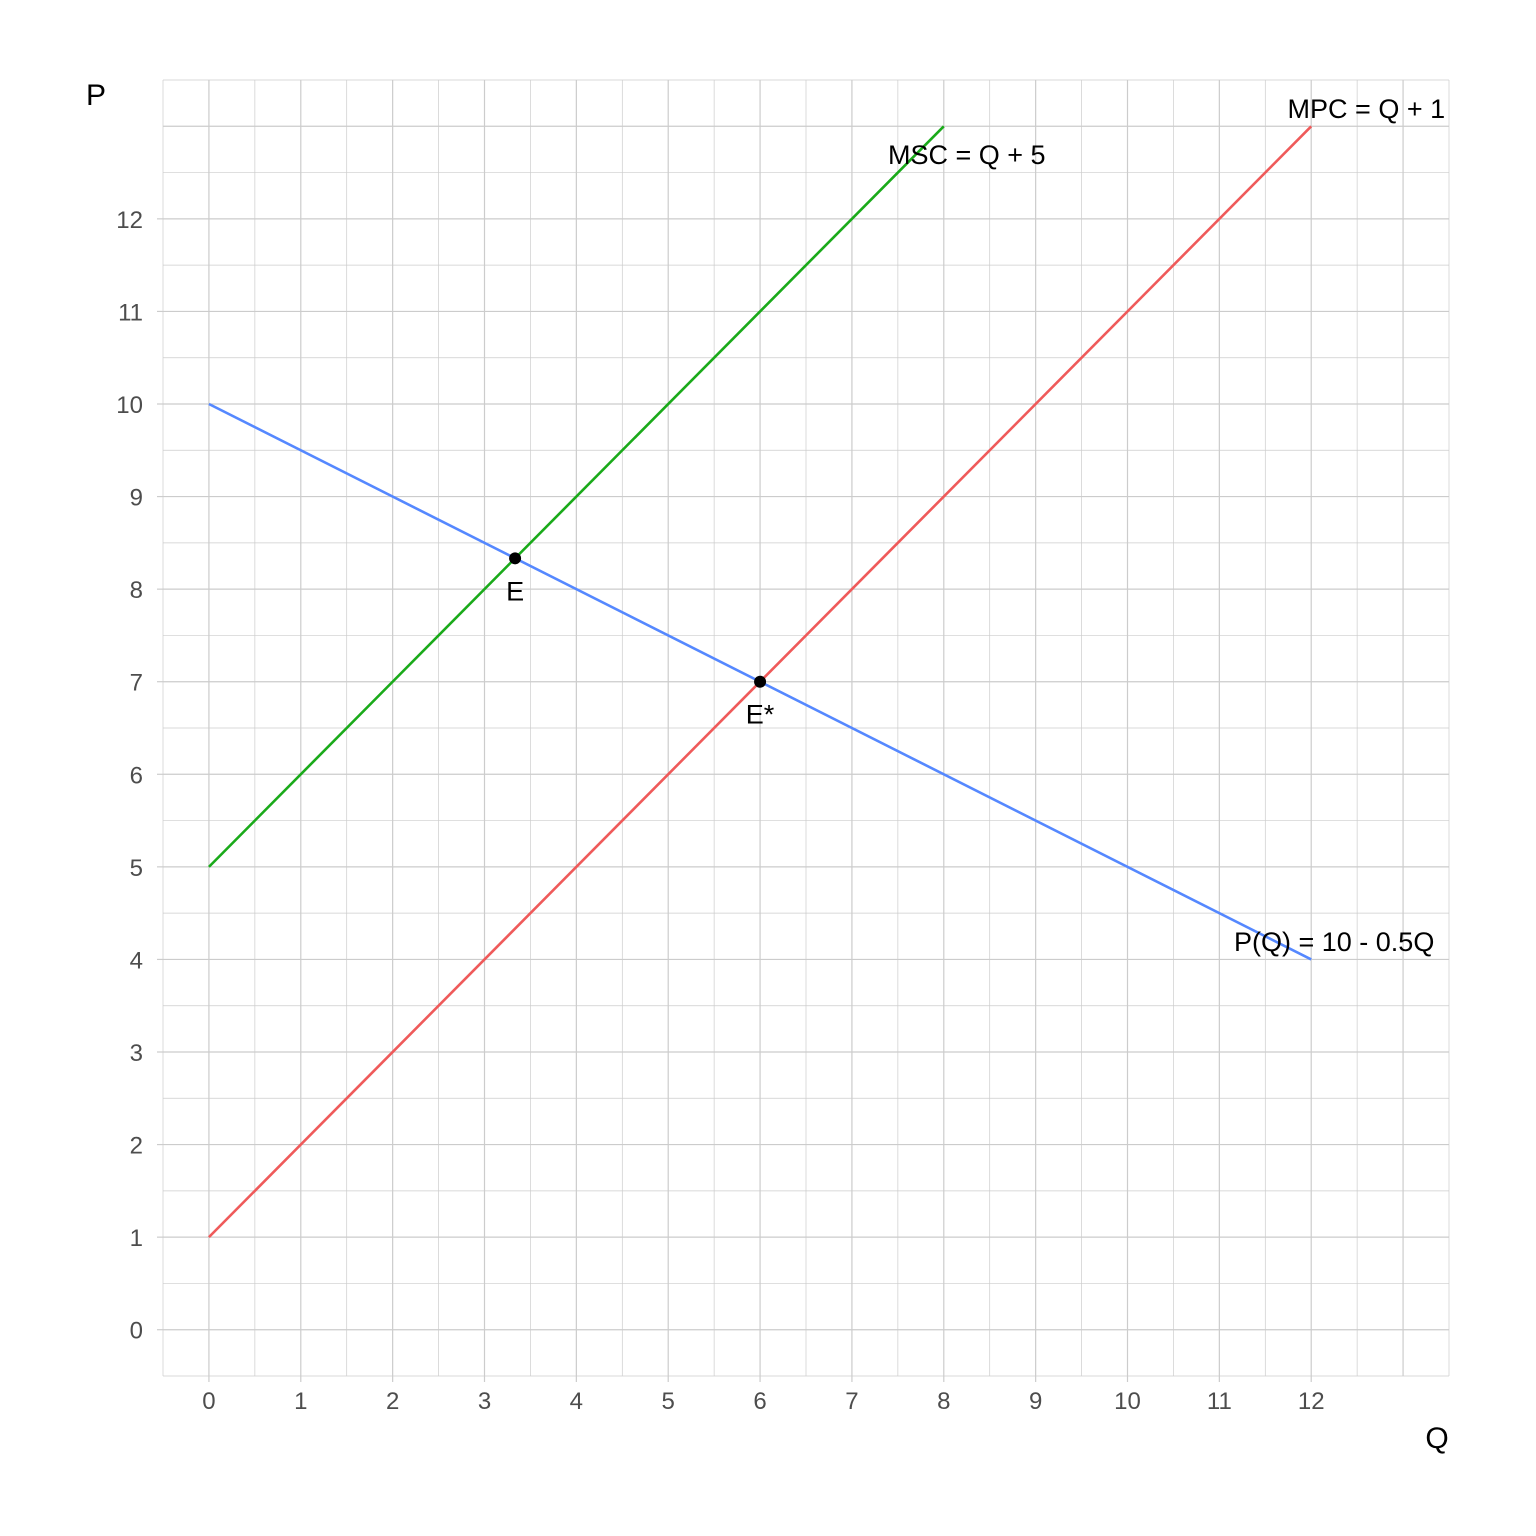  What do you see at coordinates (1311, 1401) in the screenshot?
I see `x-tick-label: 12` at bounding box center [1311, 1401].